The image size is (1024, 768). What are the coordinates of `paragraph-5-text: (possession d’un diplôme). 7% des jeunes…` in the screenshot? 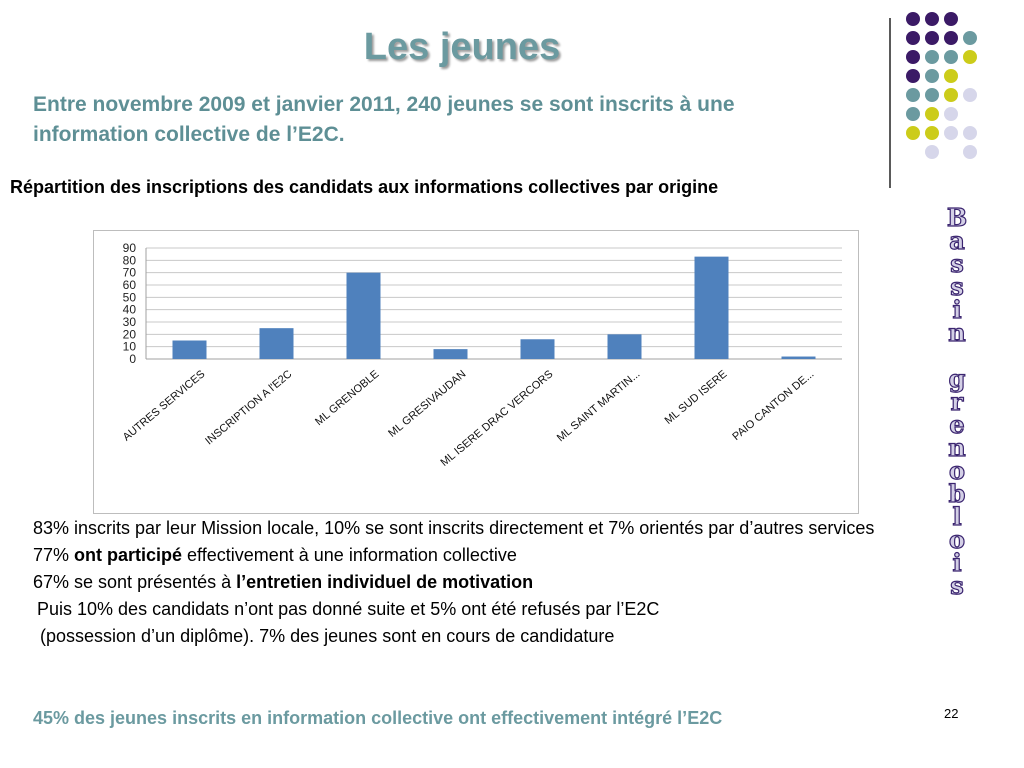 It's located at (327, 636).